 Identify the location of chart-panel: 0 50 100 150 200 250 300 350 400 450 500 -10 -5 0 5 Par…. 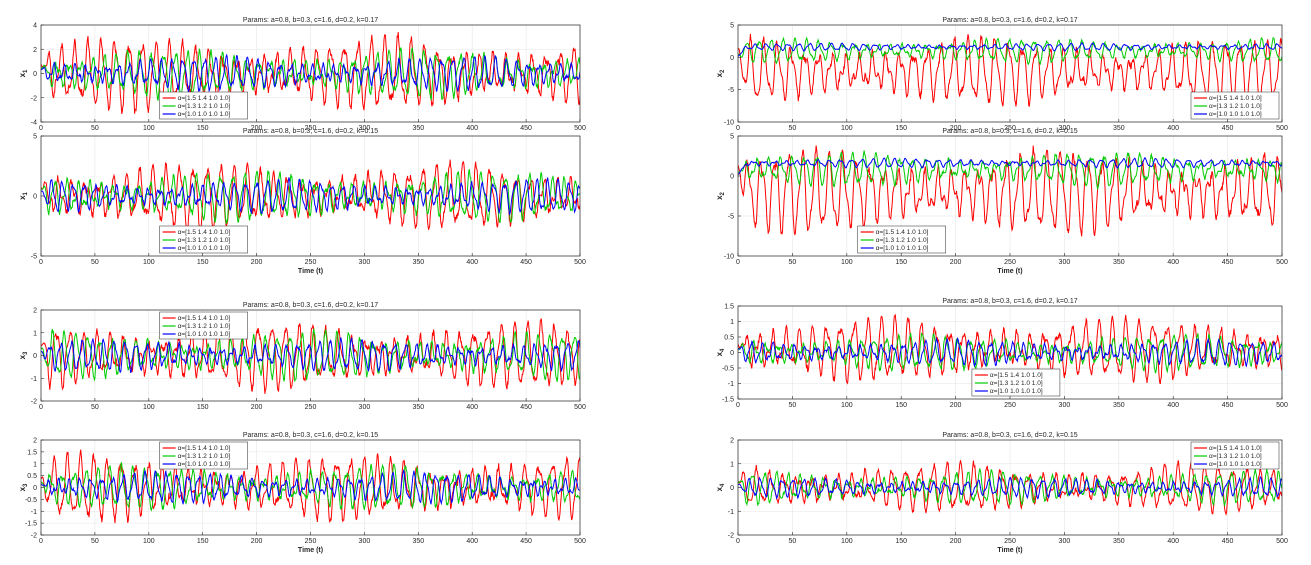
(1001, 74).